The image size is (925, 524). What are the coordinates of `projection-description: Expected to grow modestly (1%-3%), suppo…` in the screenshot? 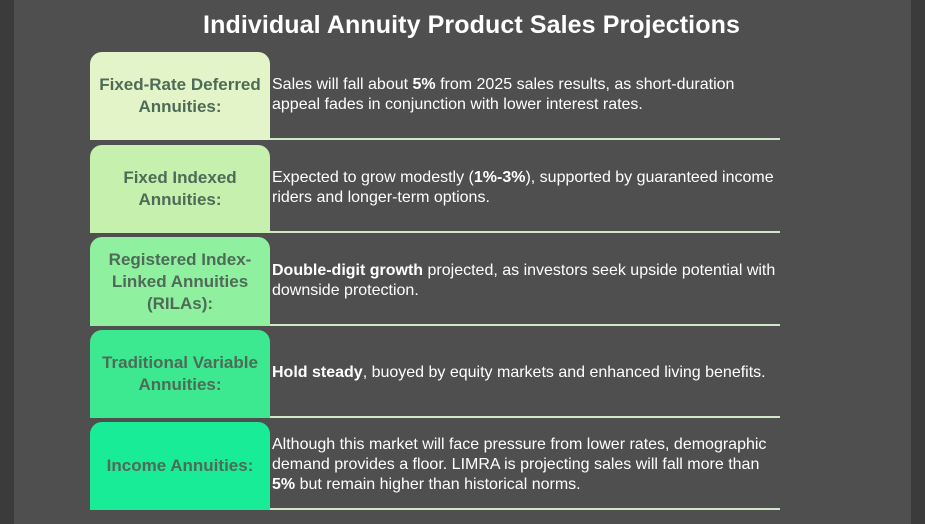 It's located at (526, 188).